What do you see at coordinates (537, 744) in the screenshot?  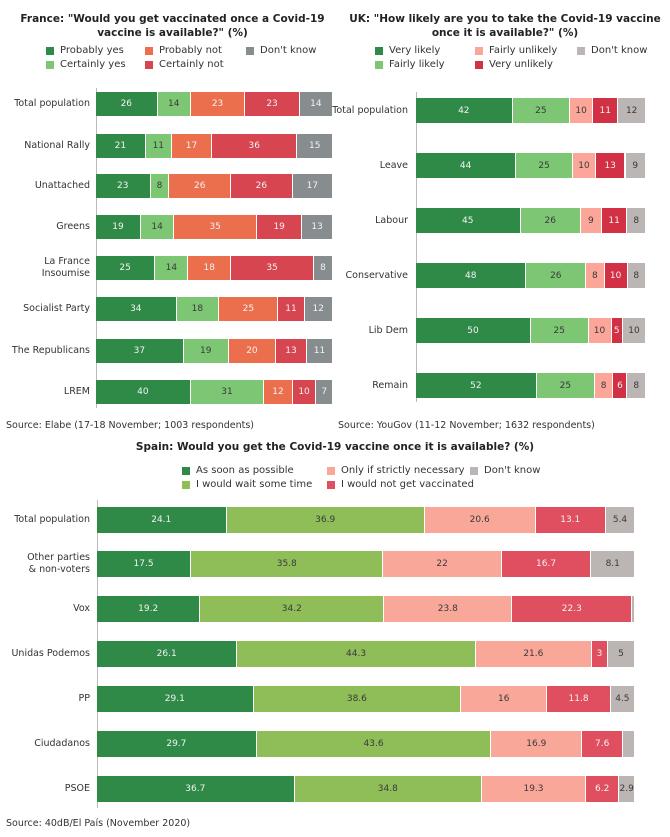 I see `spain-bar-ciudadanos-only-if-strictly-necessary: 16.9` at bounding box center [537, 744].